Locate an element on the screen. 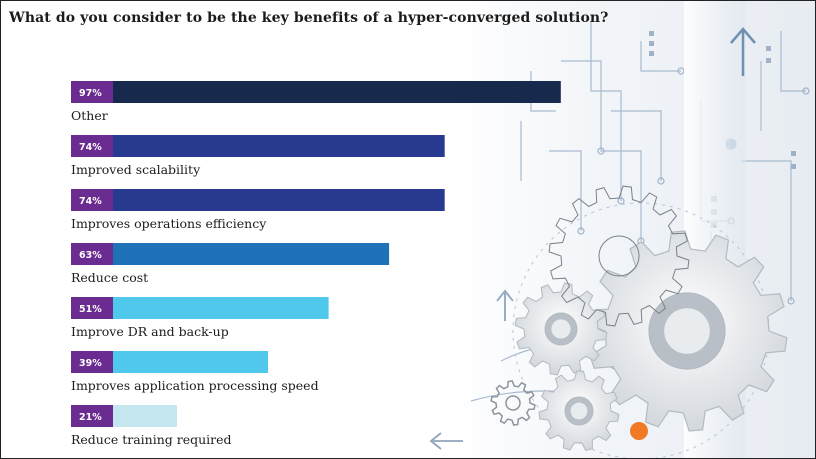 The height and width of the screenshot is (459, 816). value-label-6: 21% is located at coordinates (90, 417).